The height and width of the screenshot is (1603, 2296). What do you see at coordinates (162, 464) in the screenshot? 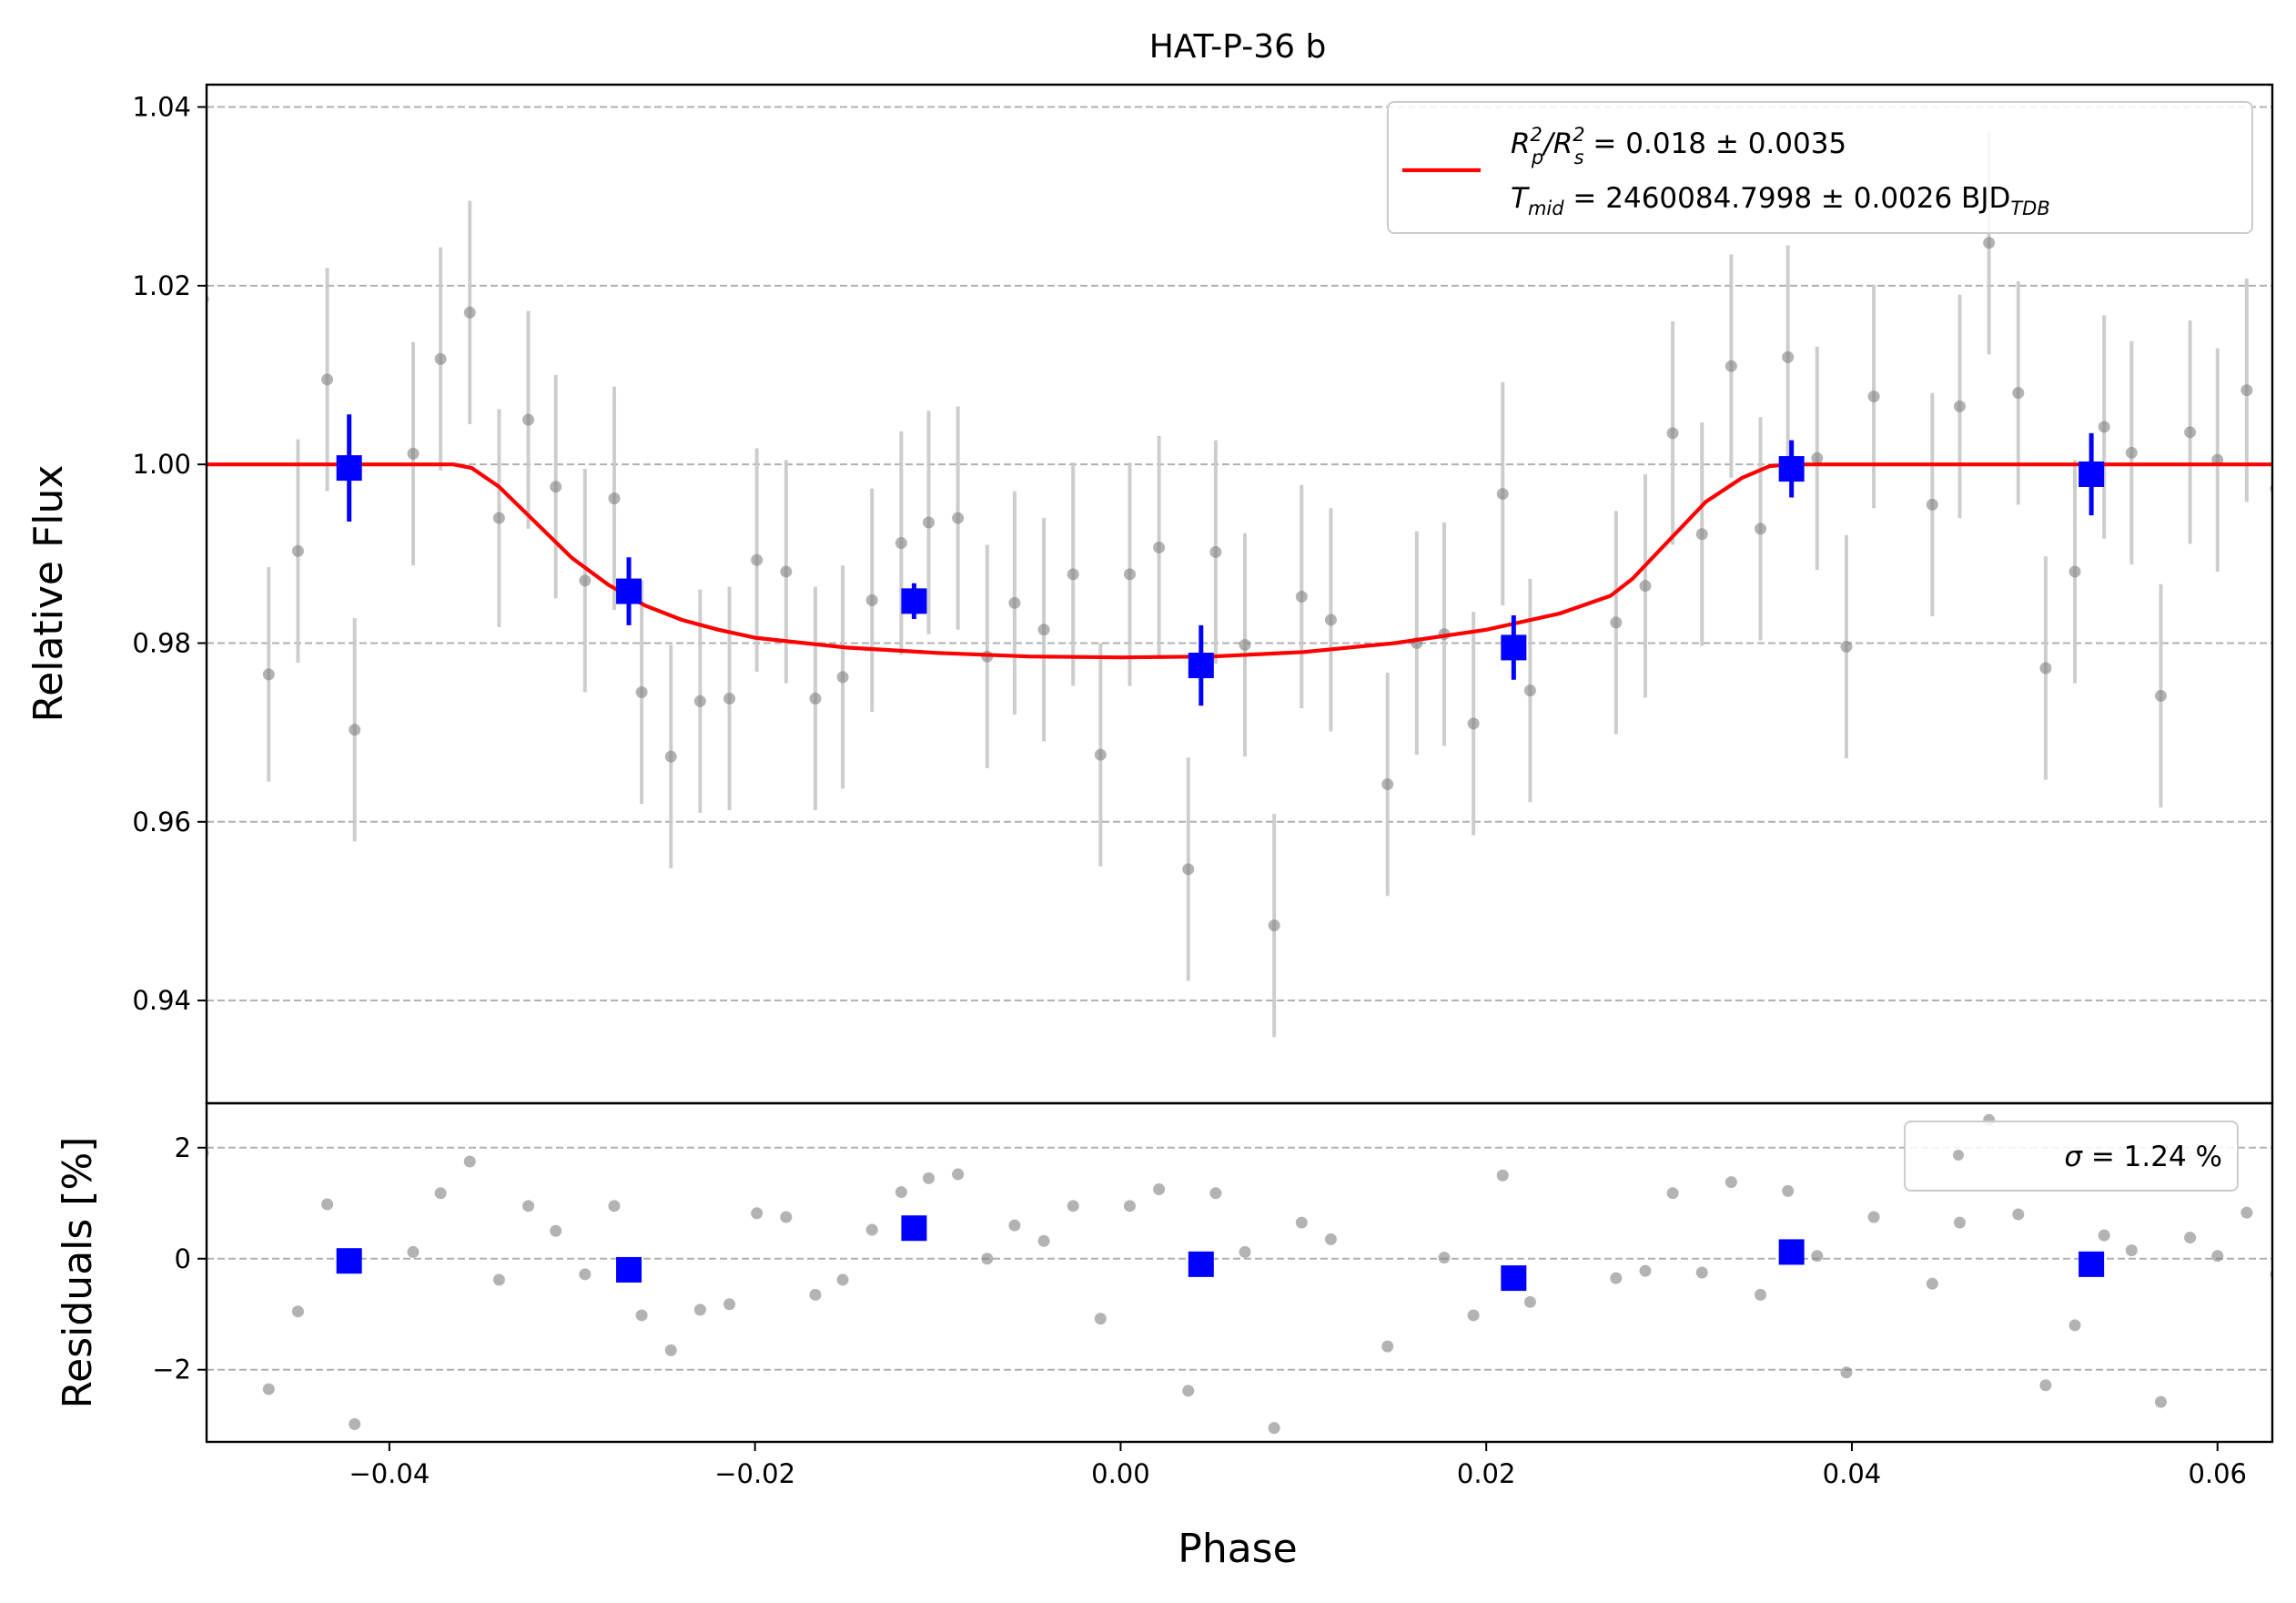
I see `flux-y-tick-label: 1.00` at bounding box center [162, 464].